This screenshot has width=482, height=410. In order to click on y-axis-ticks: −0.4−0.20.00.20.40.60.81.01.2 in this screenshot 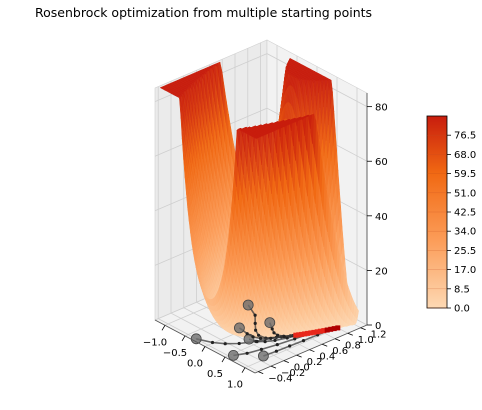, I will do `click(322, 356)`.